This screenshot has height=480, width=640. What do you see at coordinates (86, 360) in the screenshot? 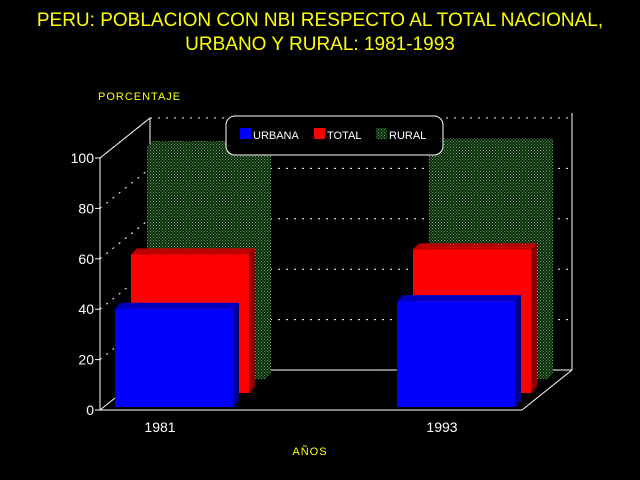
I see `y-tick-label: 20` at bounding box center [86, 360].